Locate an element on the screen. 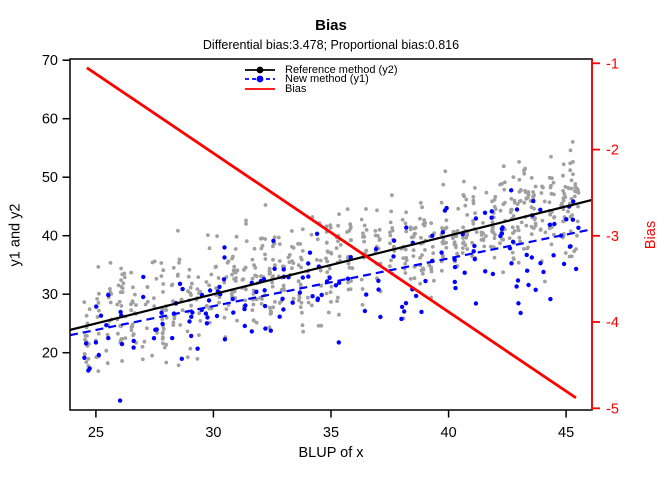  y-left-axis-label: y1 and y2 is located at coordinates (15, 234).